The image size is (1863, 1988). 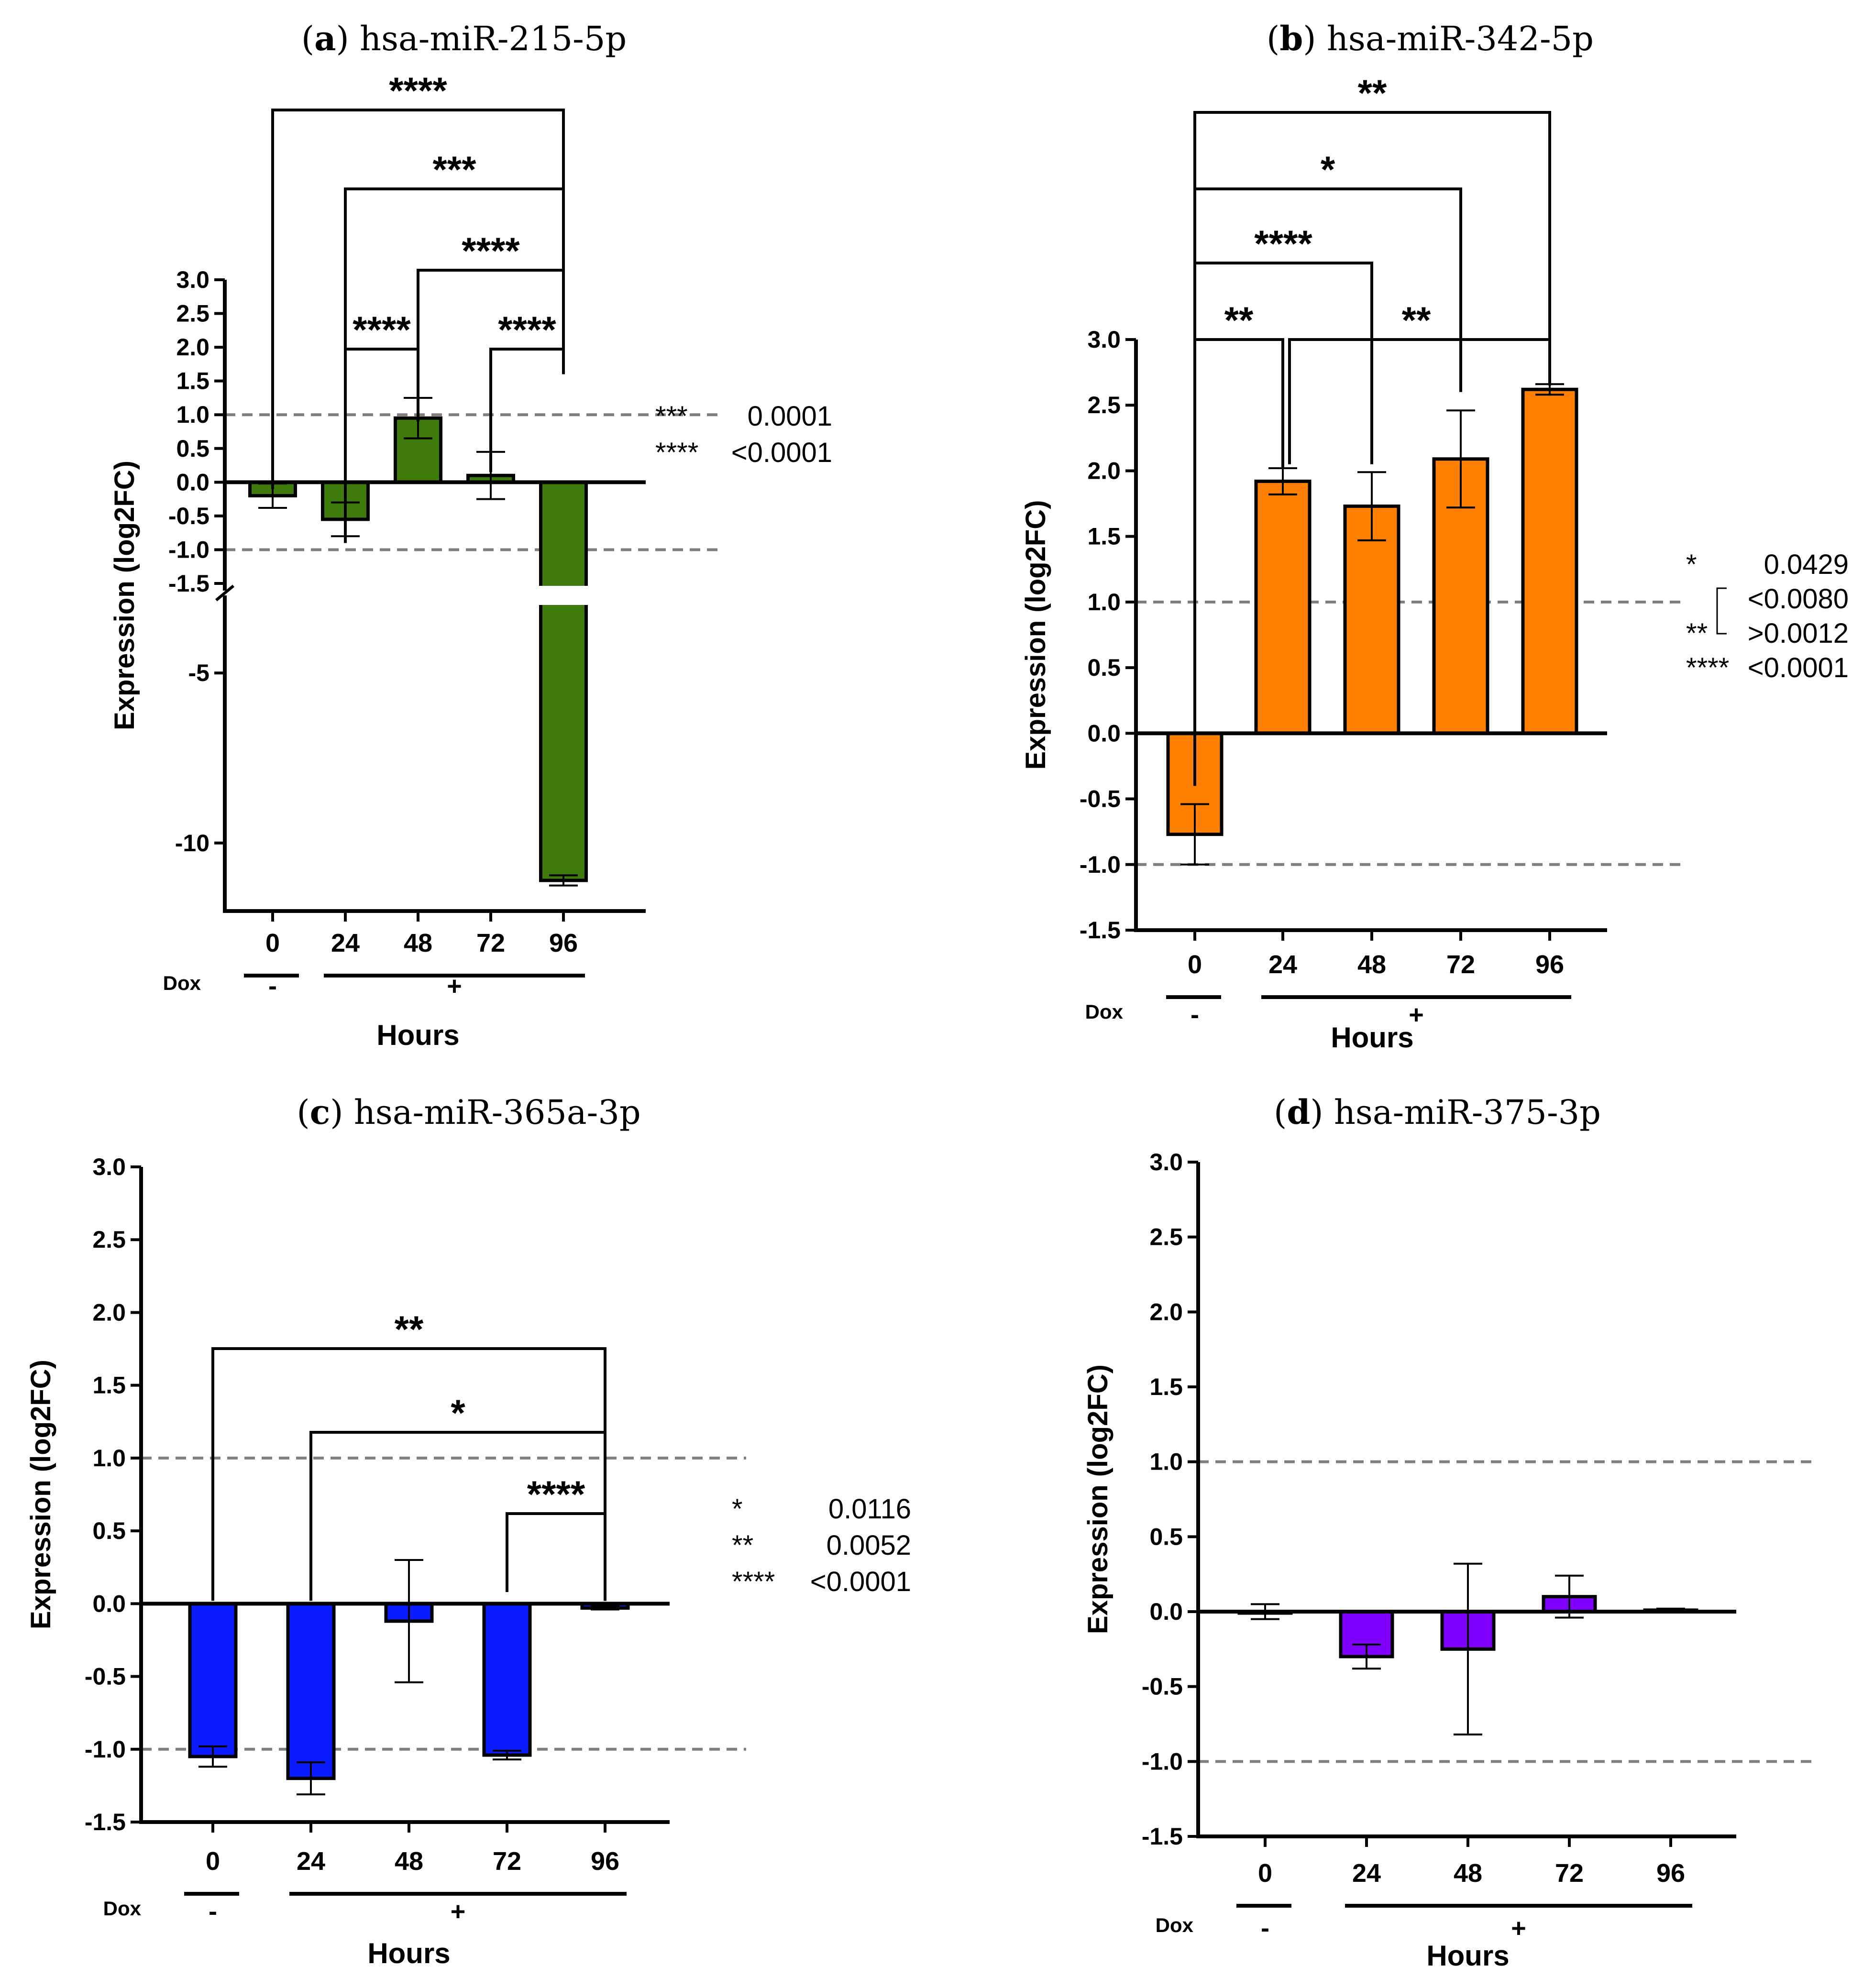 What do you see at coordinates (272, 943) in the screenshot?
I see `x-tick-label: 0` at bounding box center [272, 943].